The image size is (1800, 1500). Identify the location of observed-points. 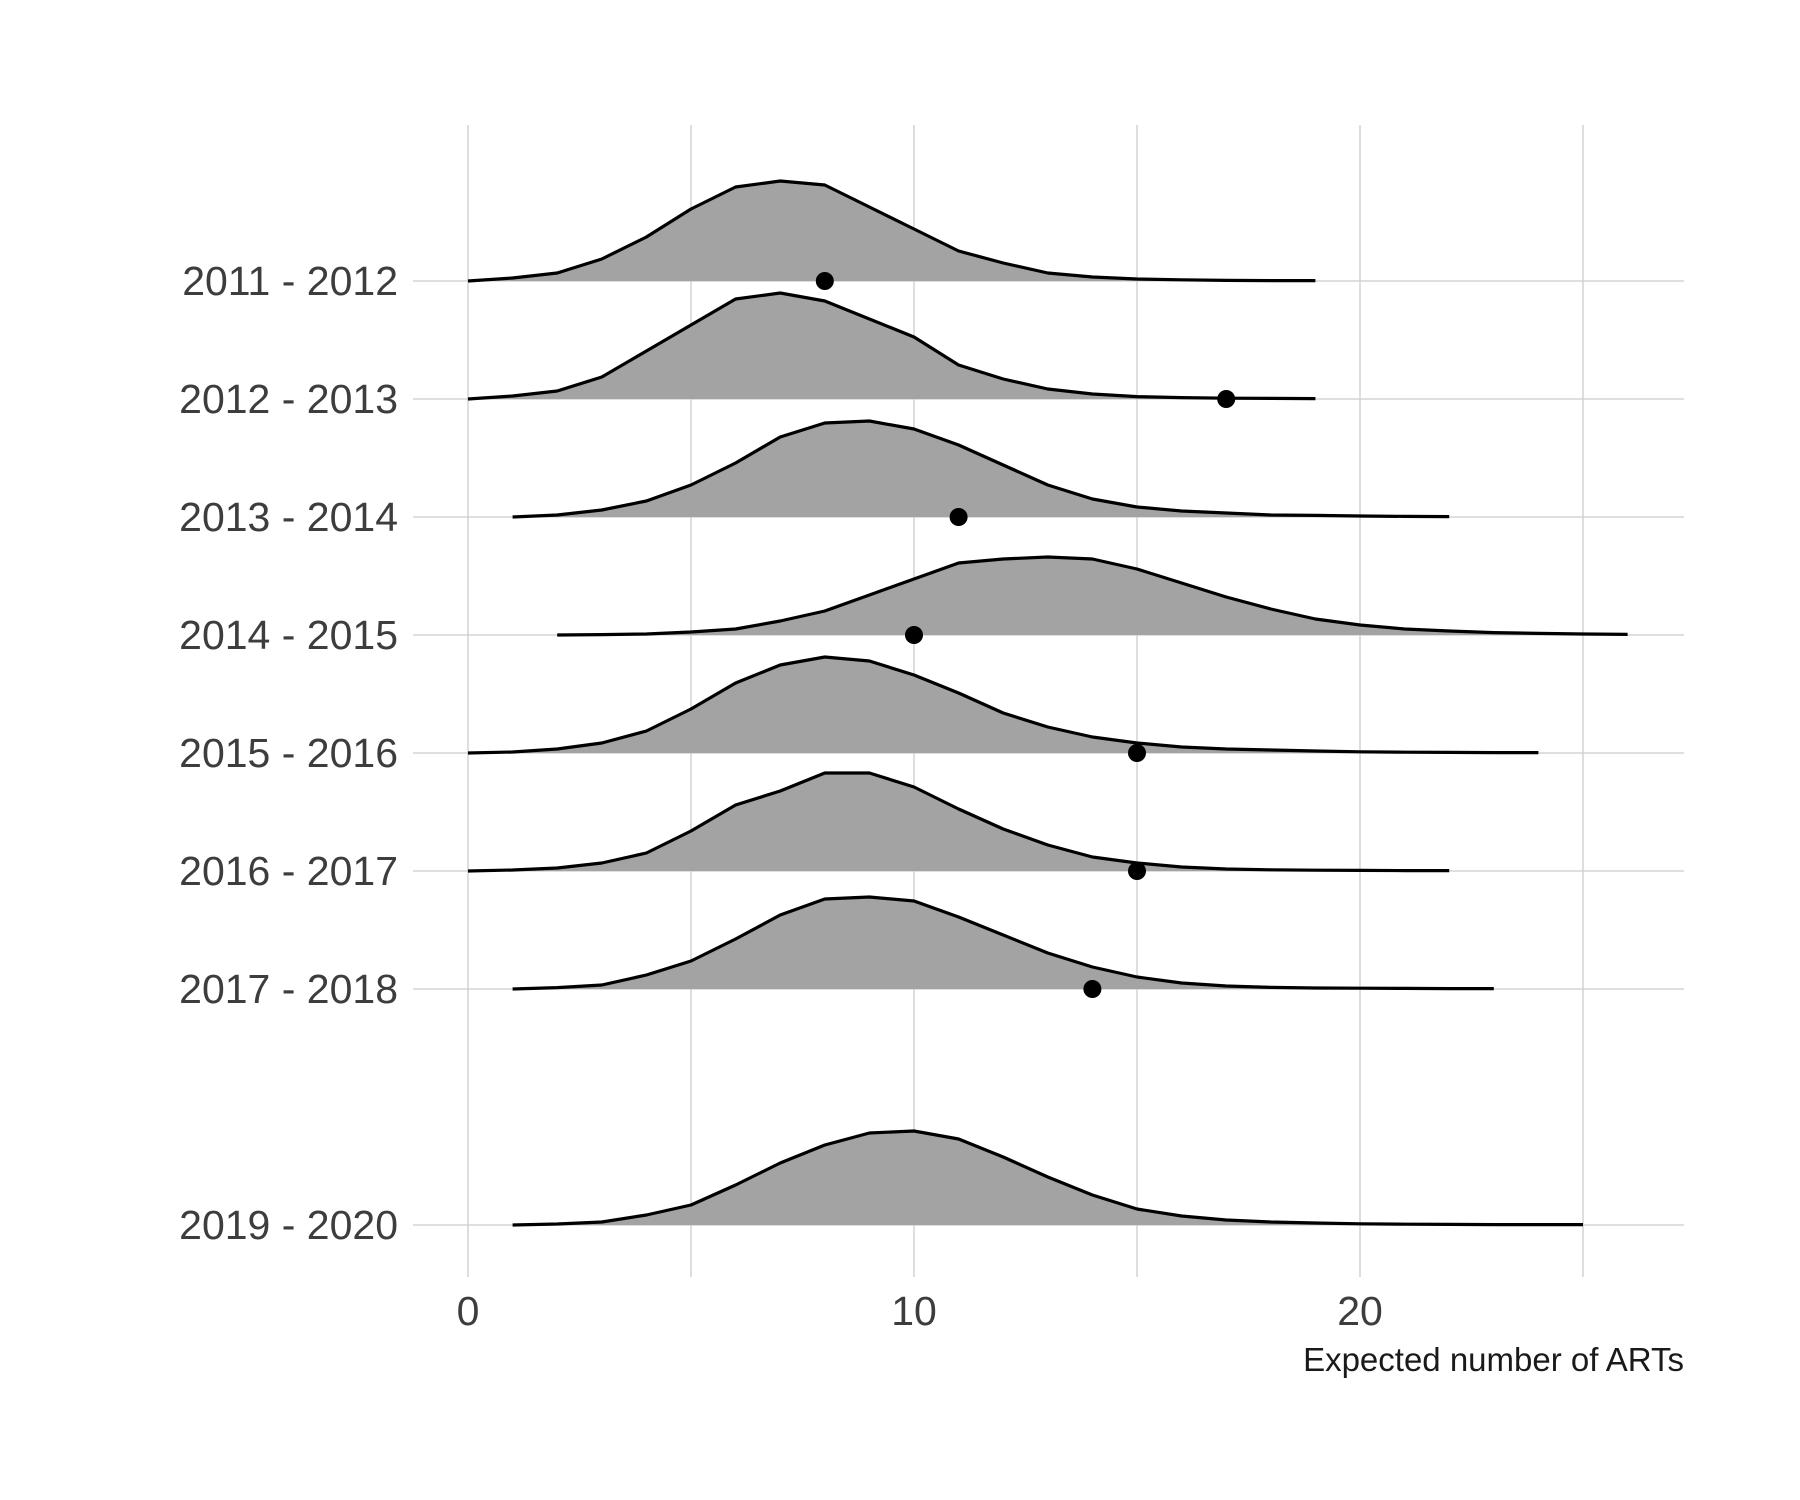
(1025, 635).